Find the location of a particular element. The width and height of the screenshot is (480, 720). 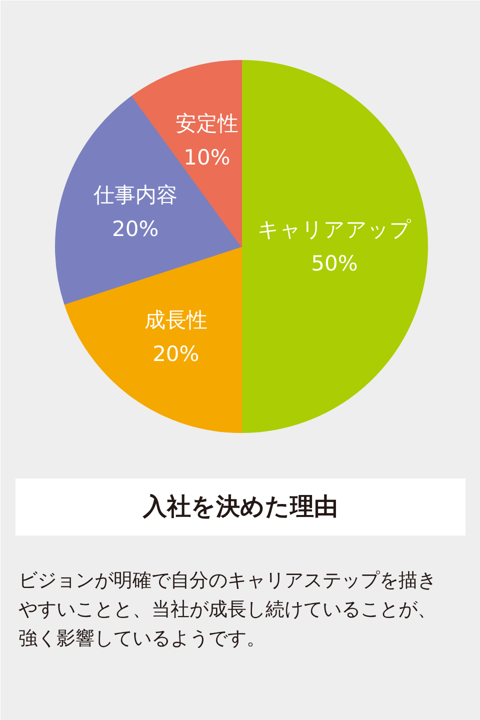

data-label: 50% is located at coordinates (334, 264).